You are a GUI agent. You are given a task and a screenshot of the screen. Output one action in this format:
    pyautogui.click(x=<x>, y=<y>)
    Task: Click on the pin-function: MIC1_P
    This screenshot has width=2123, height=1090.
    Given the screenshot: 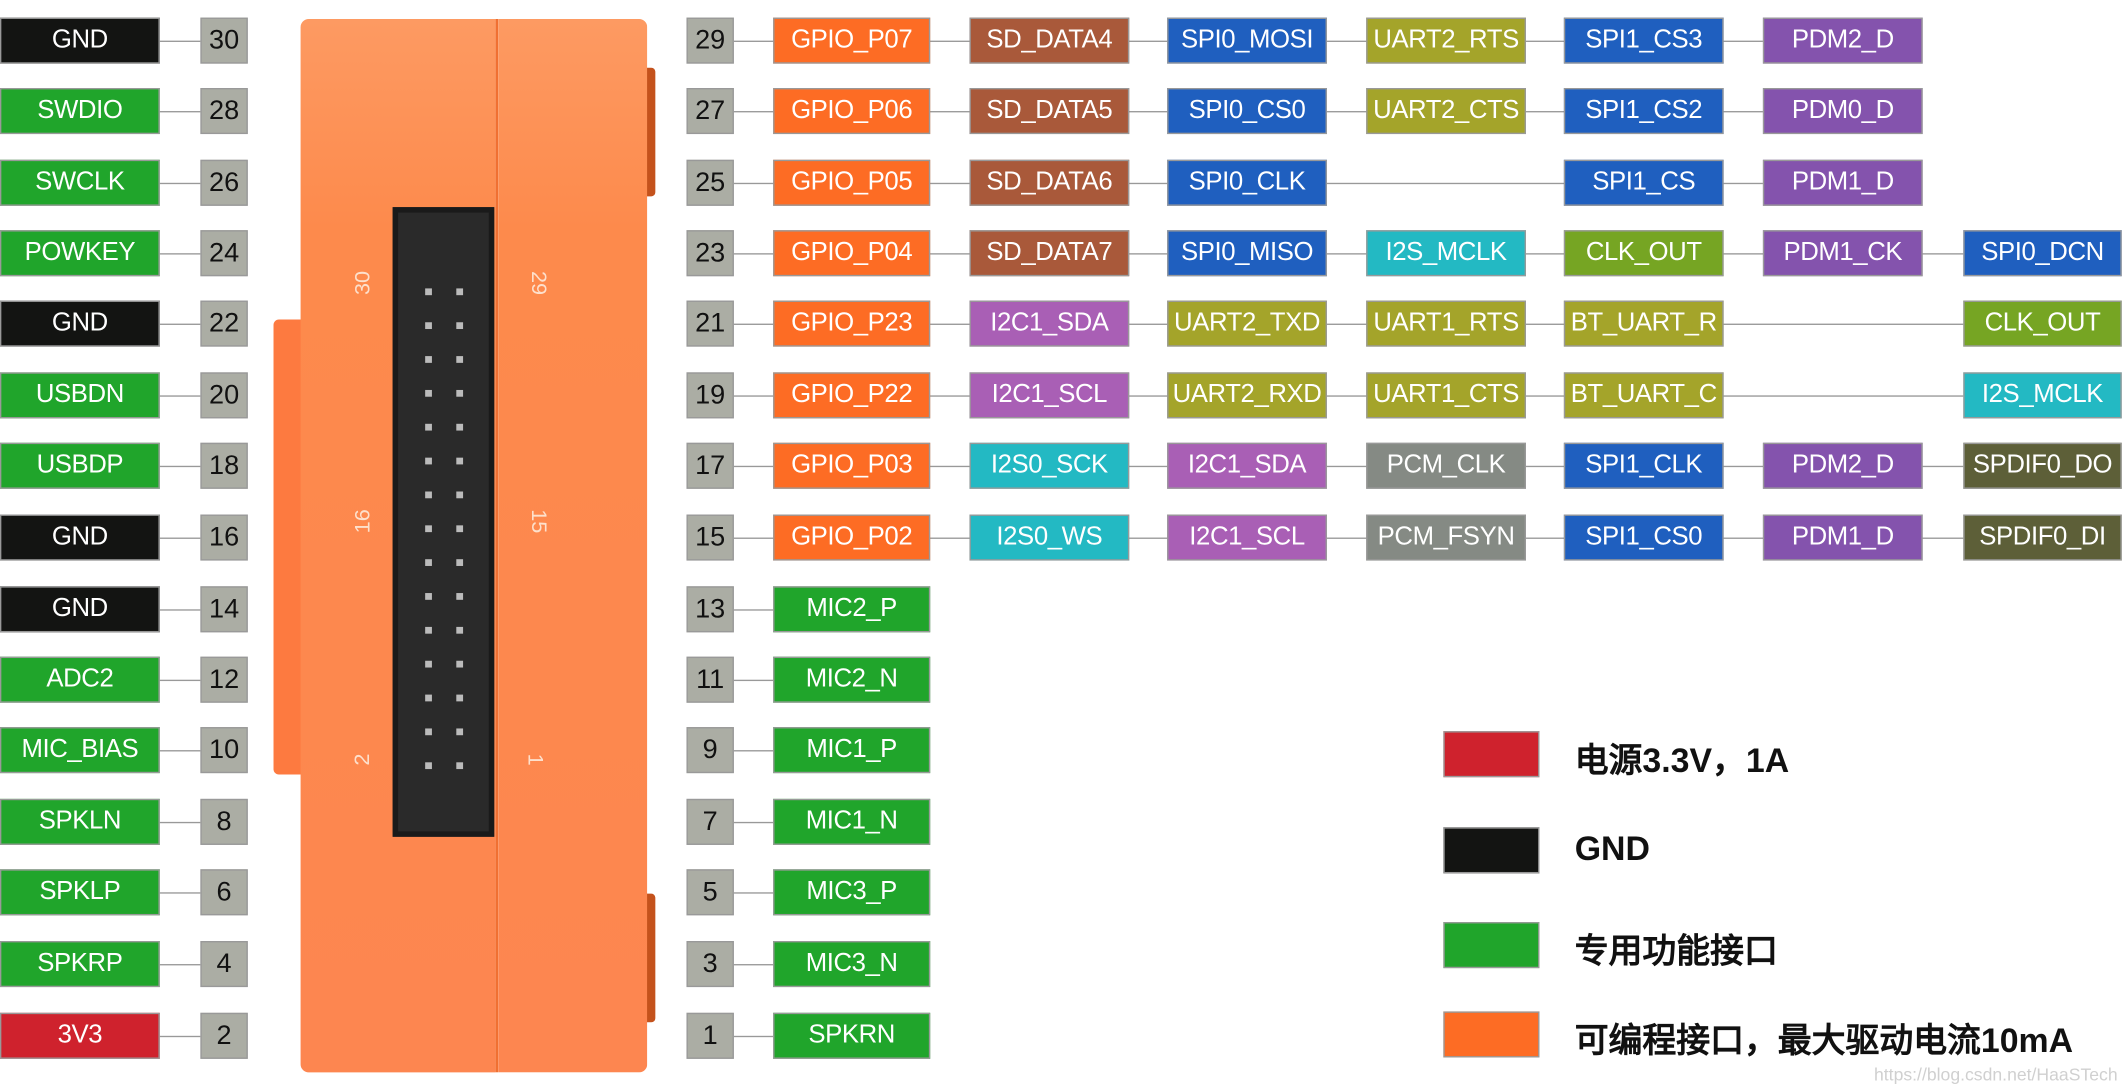 What is the action you would take?
    pyautogui.click(x=852, y=750)
    